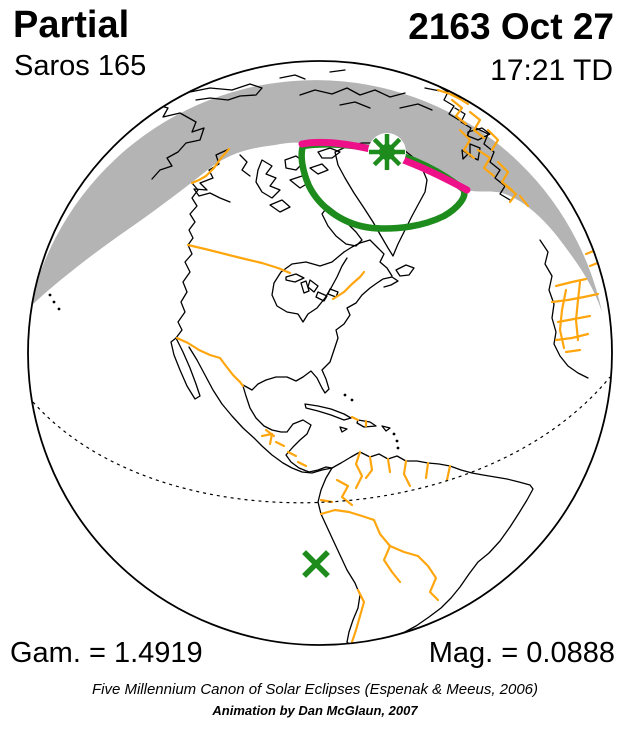 This screenshot has height=730, width=630. What do you see at coordinates (106, 653) in the screenshot?
I see `gamma-value: Gam. = 1.4919` at bounding box center [106, 653].